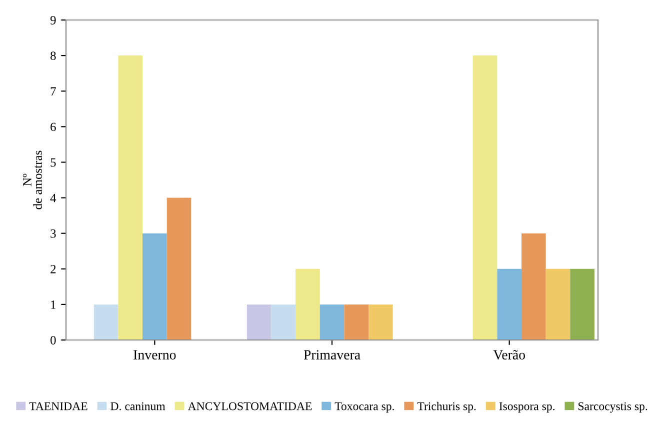 The height and width of the screenshot is (423, 653). Describe the element at coordinates (53, 304) in the screenshot. I see `y-tick-label: 1` at that location.